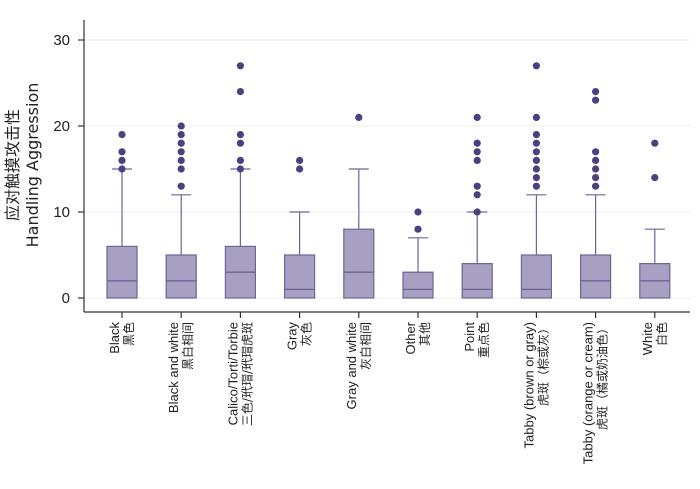  Describe the element at coordinates (351, 365) in the screenshot. I see `category-label-en: Gray and white` at that location.